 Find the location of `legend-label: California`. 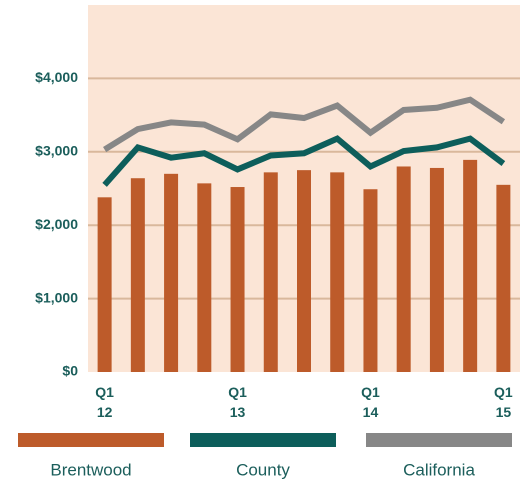

legend-label: California is located at coordinates (439, 469).